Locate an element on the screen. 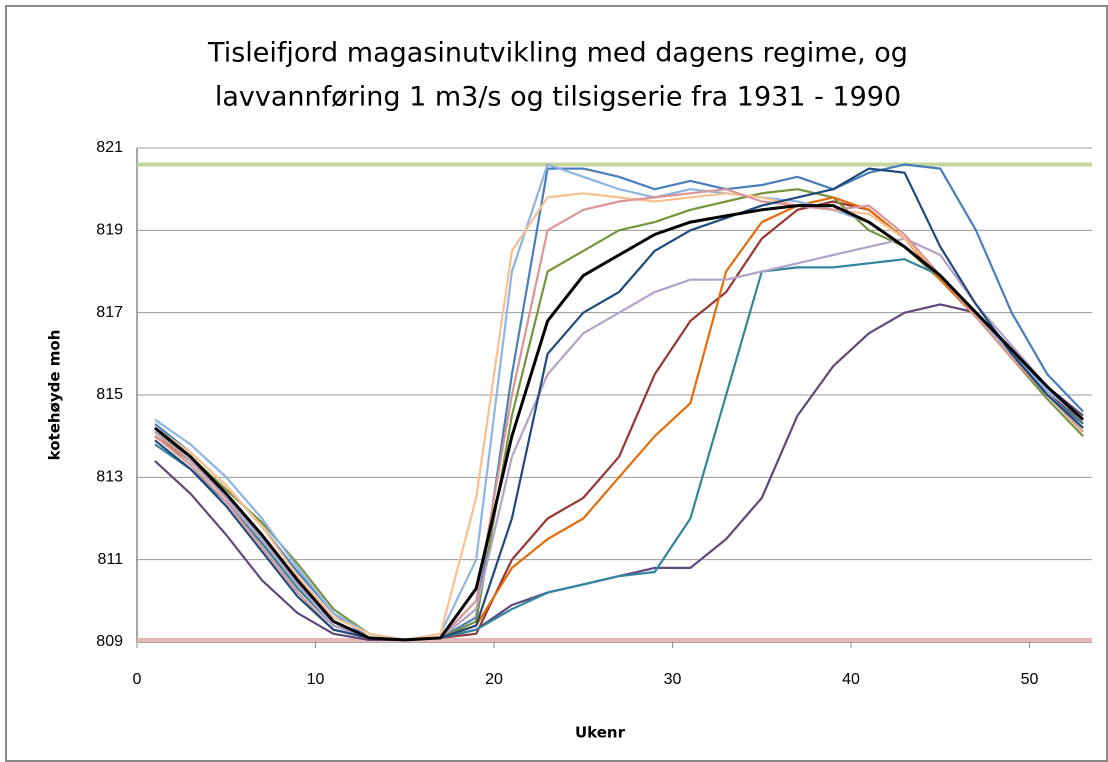 The width and height of the screenshot is (1108, 762). x-tick-label: 0 is located at coordinates (137, 679).